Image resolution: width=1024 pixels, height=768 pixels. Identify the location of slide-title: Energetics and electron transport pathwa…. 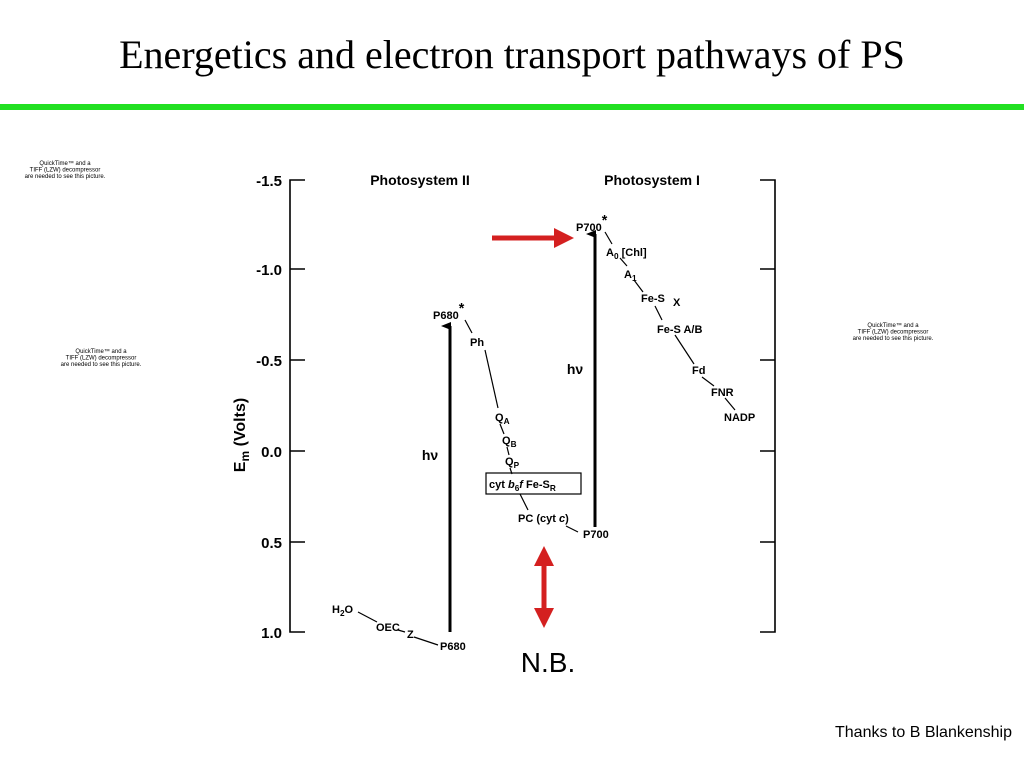
(512, 54).